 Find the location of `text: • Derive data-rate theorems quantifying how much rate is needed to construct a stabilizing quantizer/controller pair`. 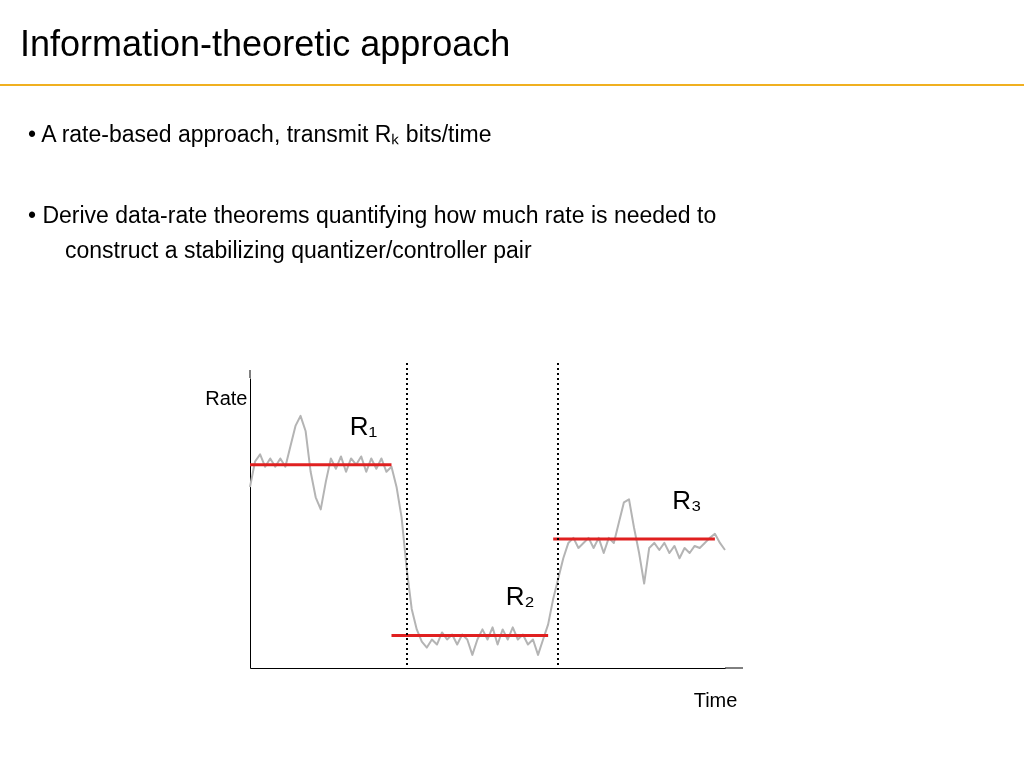

text: • Derive data-rate theorems quantifying how much rate is needed to construct a stabilizing quantizer/controller pair is located at coordinates (372, 232).